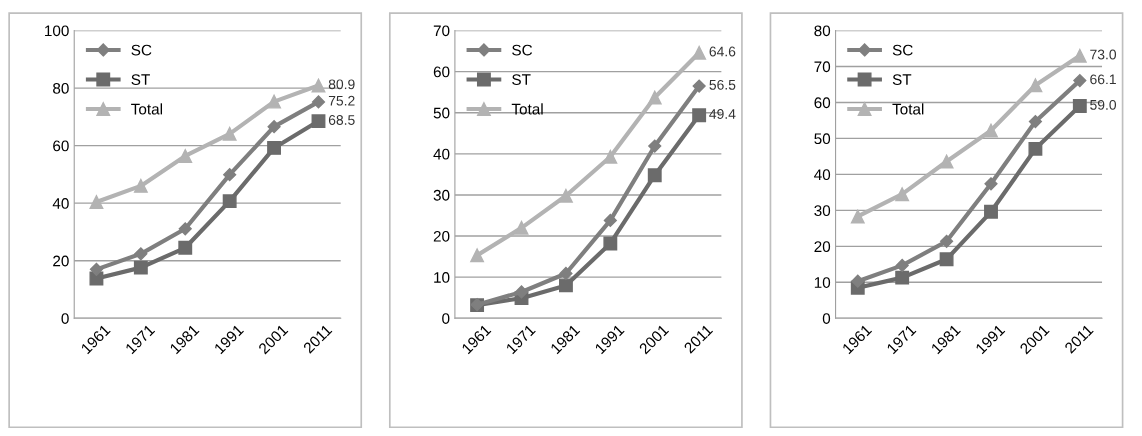  What do you see at coordinates (341, 120) in the screenshot?
I see `data-label: 68.5` at bounding box center [341, 120].